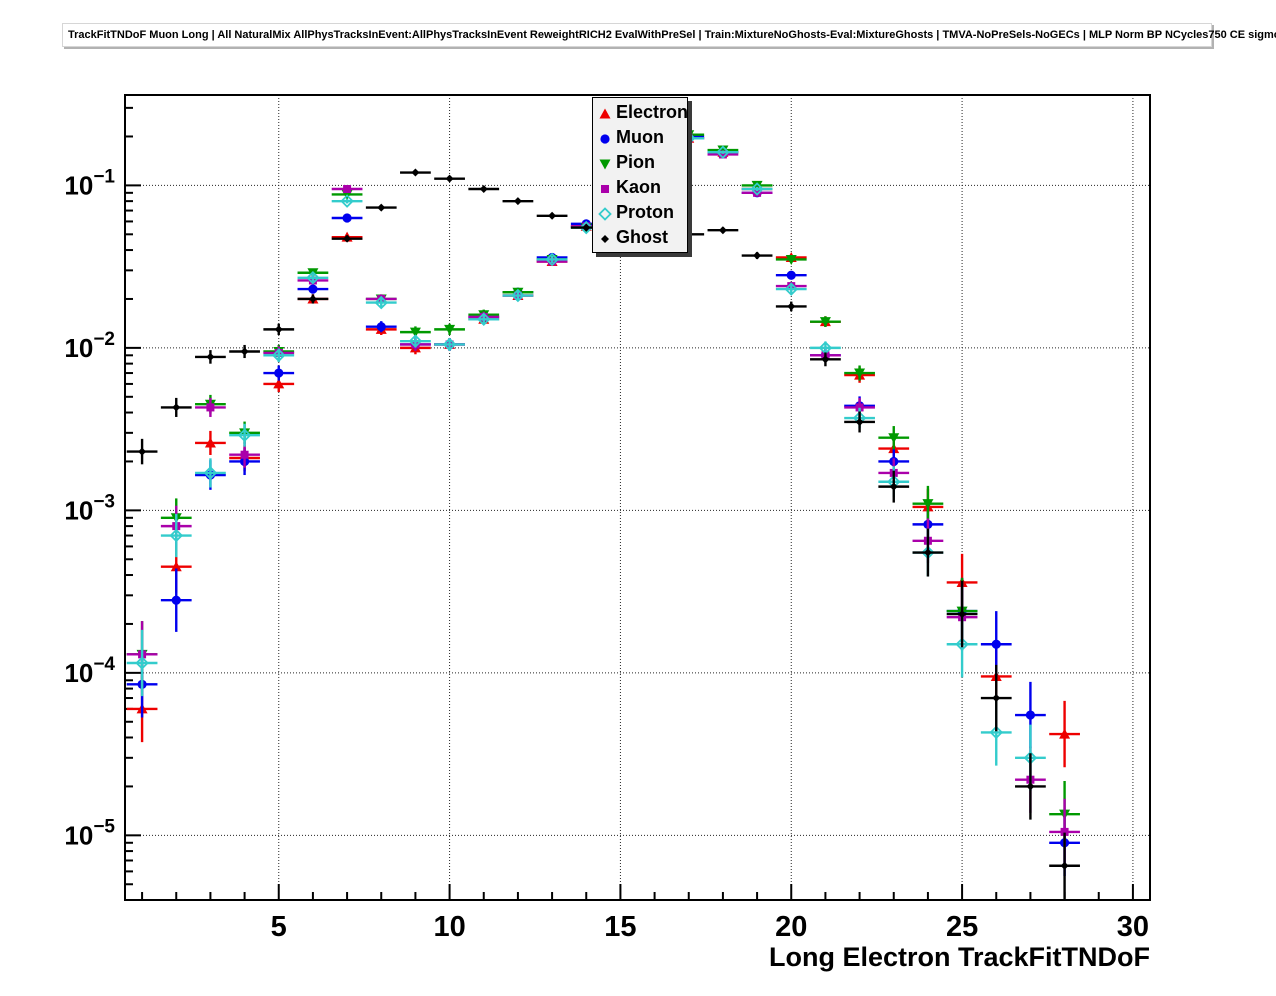  Describe the element at coordinates (89, 346) in the screenshot. I see `svg-text: 10⁻²` at that location.